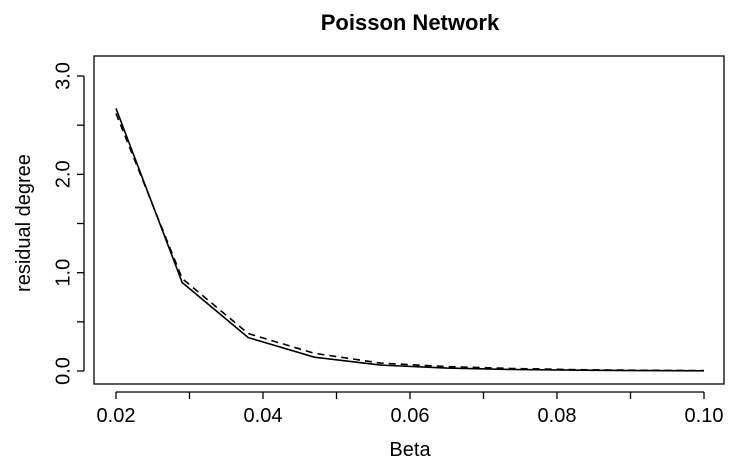  I want to click on x-tick-label: 0.06, so click(410, 416).